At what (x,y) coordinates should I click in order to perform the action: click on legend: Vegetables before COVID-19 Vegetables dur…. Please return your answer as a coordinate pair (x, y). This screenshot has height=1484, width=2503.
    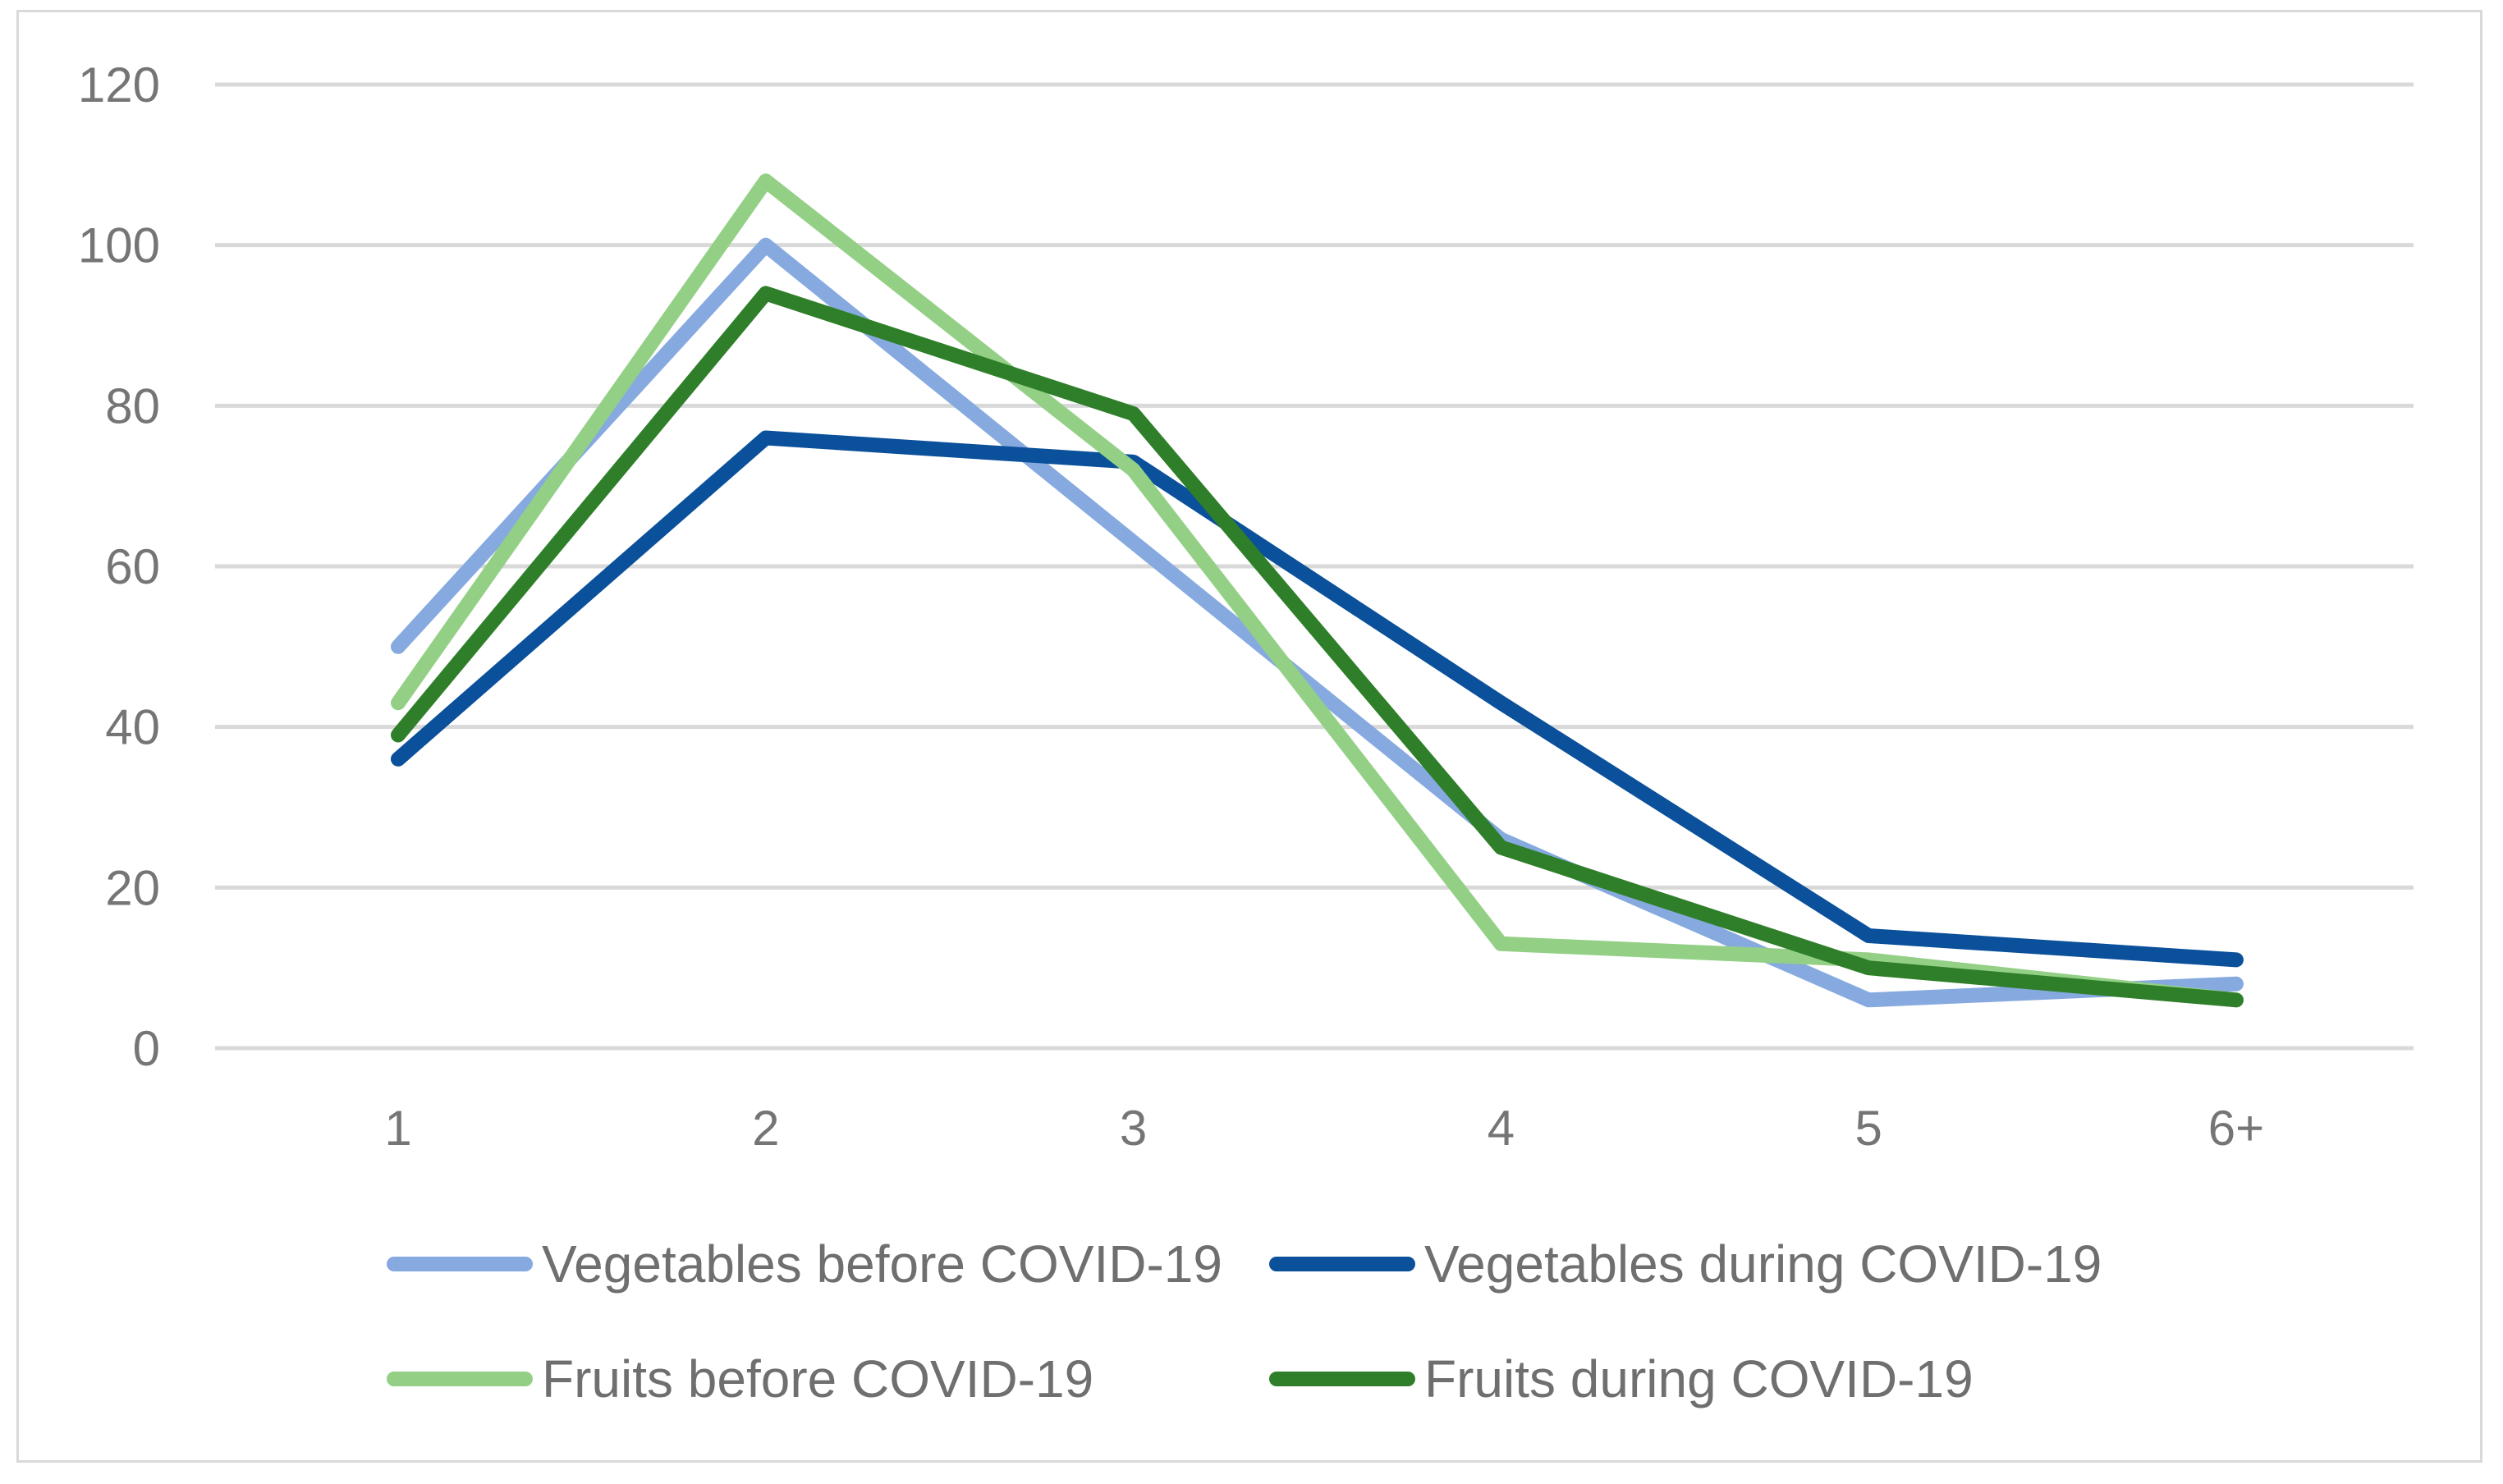
    Looking at the image, I should click on (1244, 1321).